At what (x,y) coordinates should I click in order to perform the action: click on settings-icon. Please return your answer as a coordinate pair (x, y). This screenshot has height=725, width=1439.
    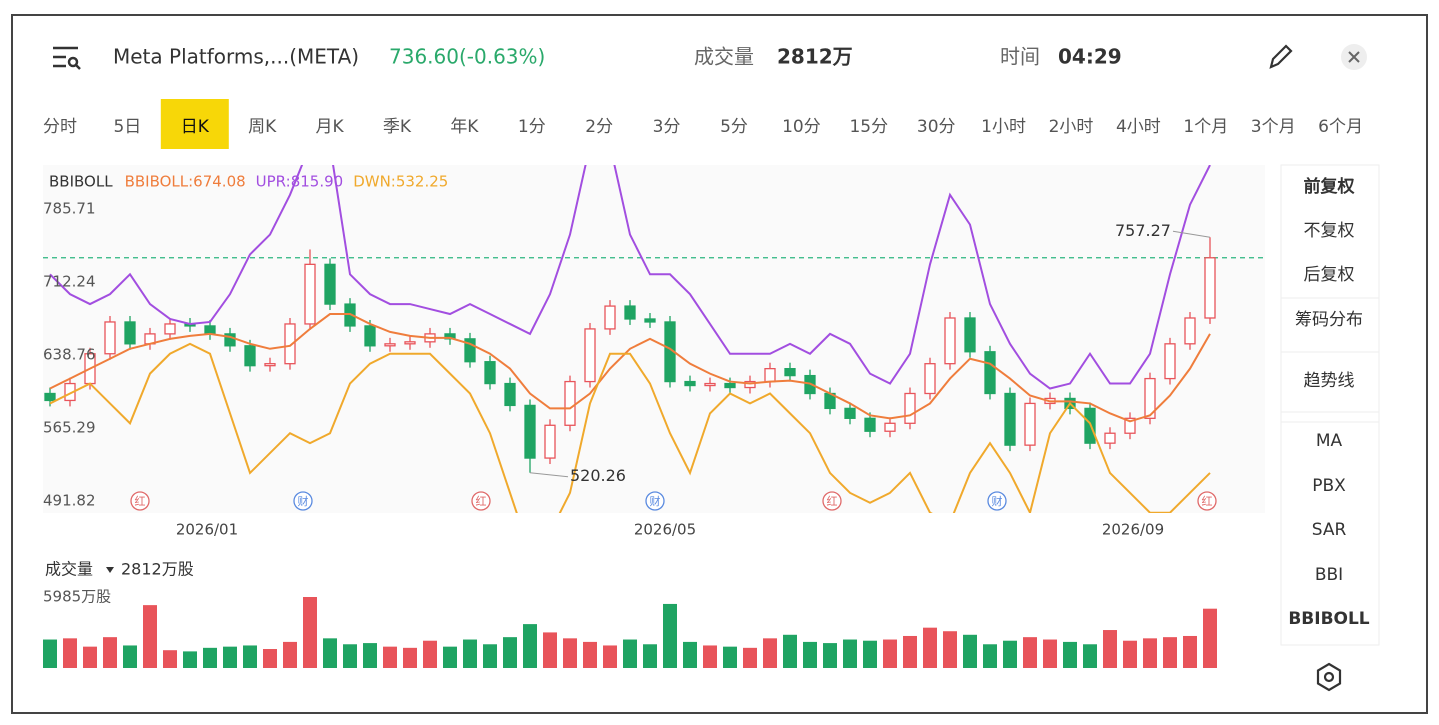
    Looking at the image, I should click on (1329, 677).